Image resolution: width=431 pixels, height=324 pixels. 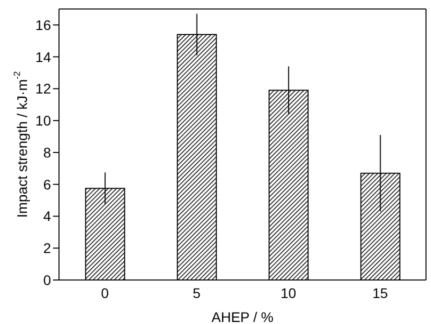 I want to click on y-tick-label: 12, so click(x=43, y=88).